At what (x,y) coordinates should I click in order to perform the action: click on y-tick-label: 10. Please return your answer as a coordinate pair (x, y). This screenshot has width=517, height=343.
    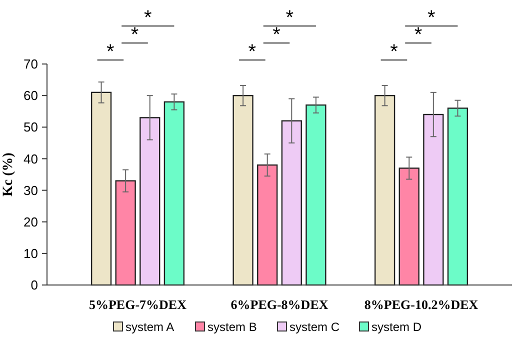
    Looking at the image, I should click on (31, 253).